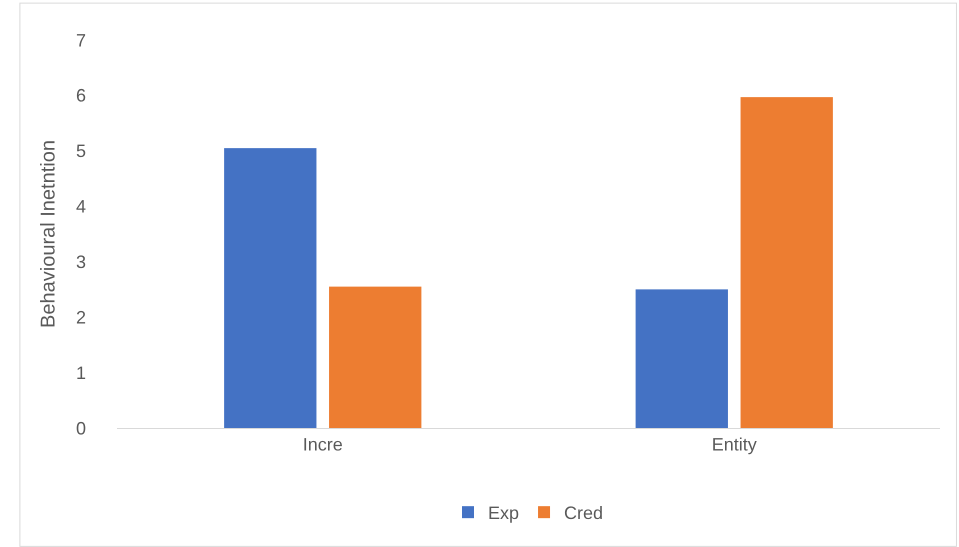  What do you see at coordinates (81, 262) in the screenshot?
I see `y-tick-label: 3` at bounding box center [81, 262].